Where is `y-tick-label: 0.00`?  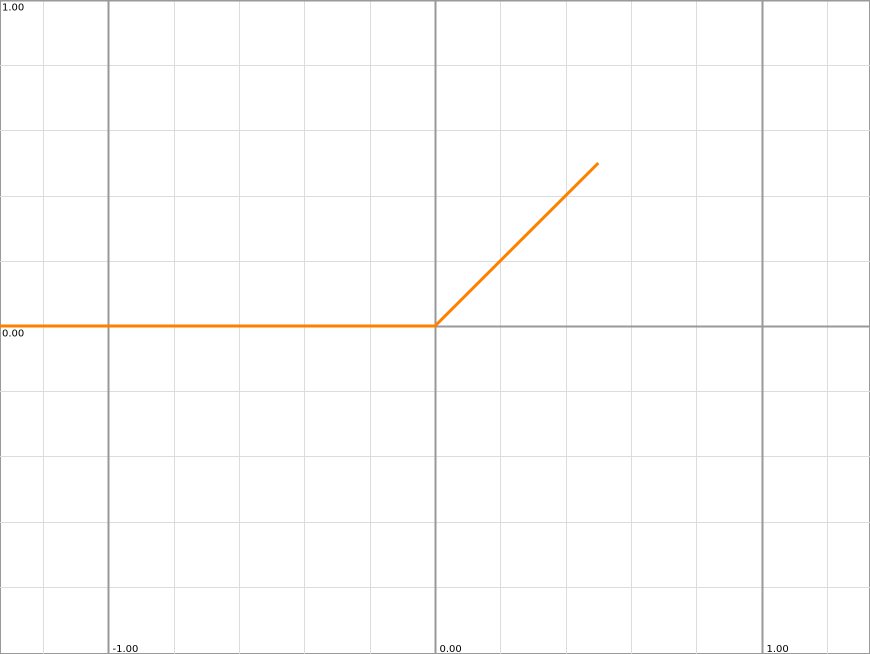
y-tick-label: 0.00 is located at coordinates (13, 334).